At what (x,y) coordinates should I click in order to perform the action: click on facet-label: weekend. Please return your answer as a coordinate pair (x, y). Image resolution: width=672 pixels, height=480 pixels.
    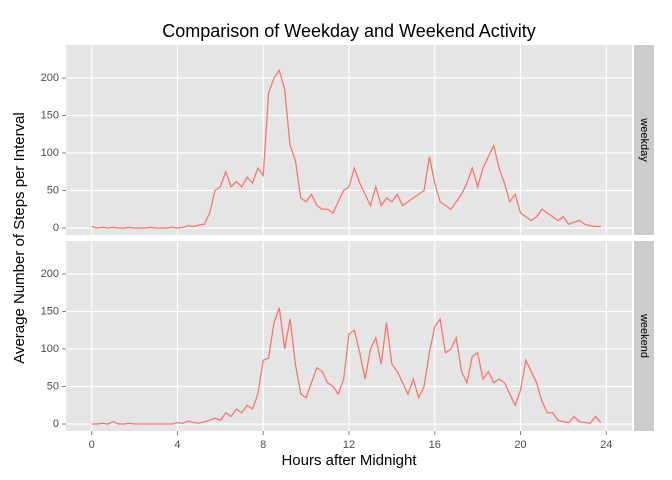
    Looking at the image, I should click on (644, 335).